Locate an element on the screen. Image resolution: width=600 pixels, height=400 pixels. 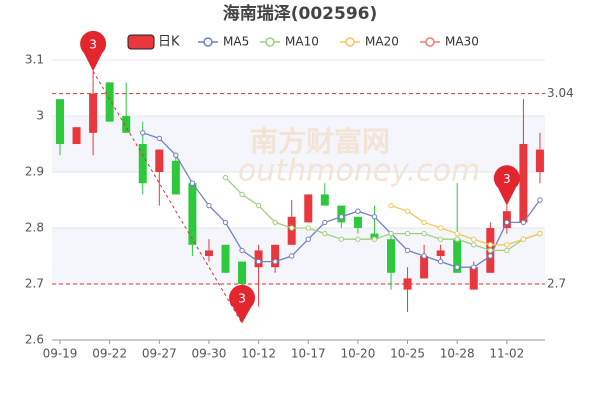
x-tick-label: 09-30 is located at coordinates (209, 354).